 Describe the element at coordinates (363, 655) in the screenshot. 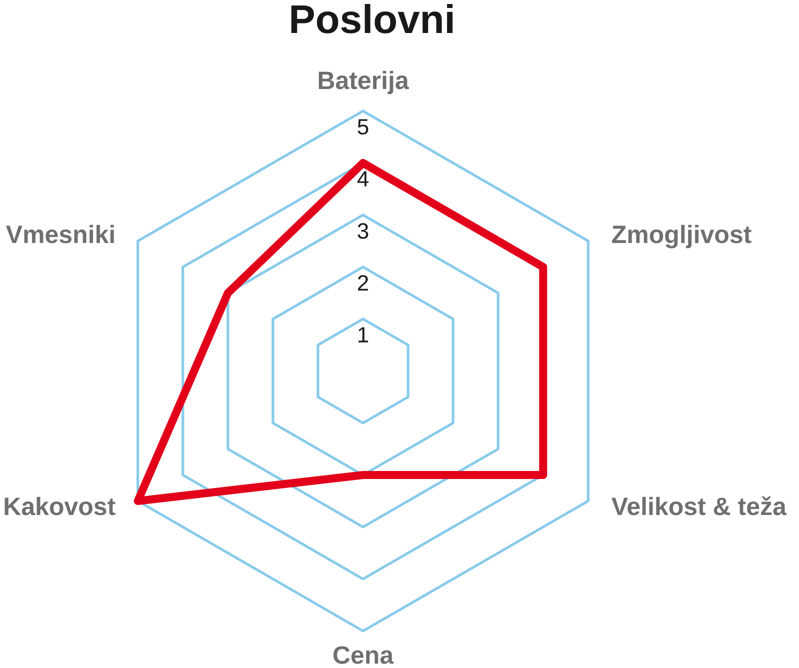

I see `spoke-label: Cena` at that location.